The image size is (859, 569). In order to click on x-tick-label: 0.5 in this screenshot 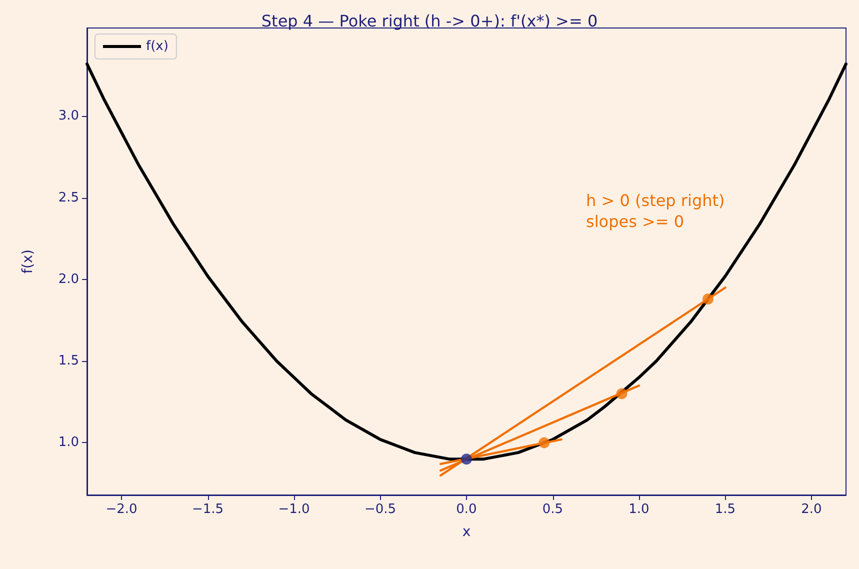, I will do `click(553, 509)`.